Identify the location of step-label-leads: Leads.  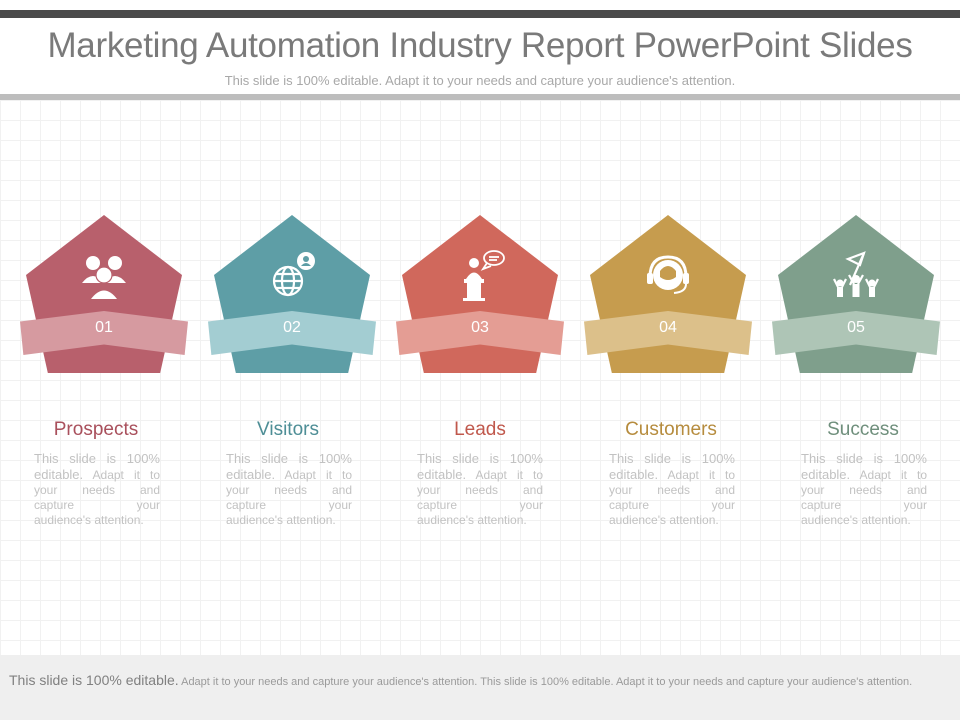
(480, 429).